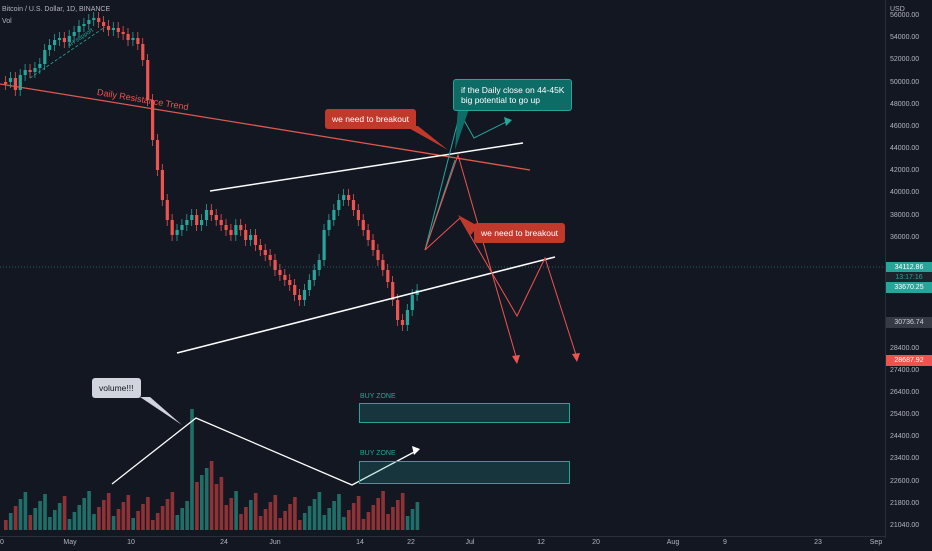  What do you see at coordinates (442, 543) in the screenshot?
I see `time-axis: 0 May 10 24 Jun 14 22 Jul 12 20 Aug 9 23 Sep` at bounding box center [442, 543].